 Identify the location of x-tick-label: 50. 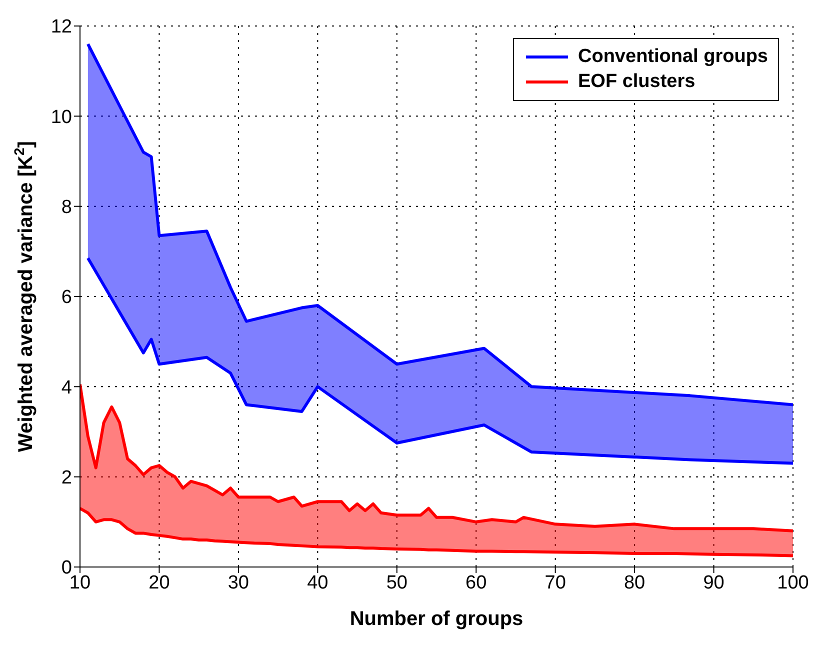
(397, 583).